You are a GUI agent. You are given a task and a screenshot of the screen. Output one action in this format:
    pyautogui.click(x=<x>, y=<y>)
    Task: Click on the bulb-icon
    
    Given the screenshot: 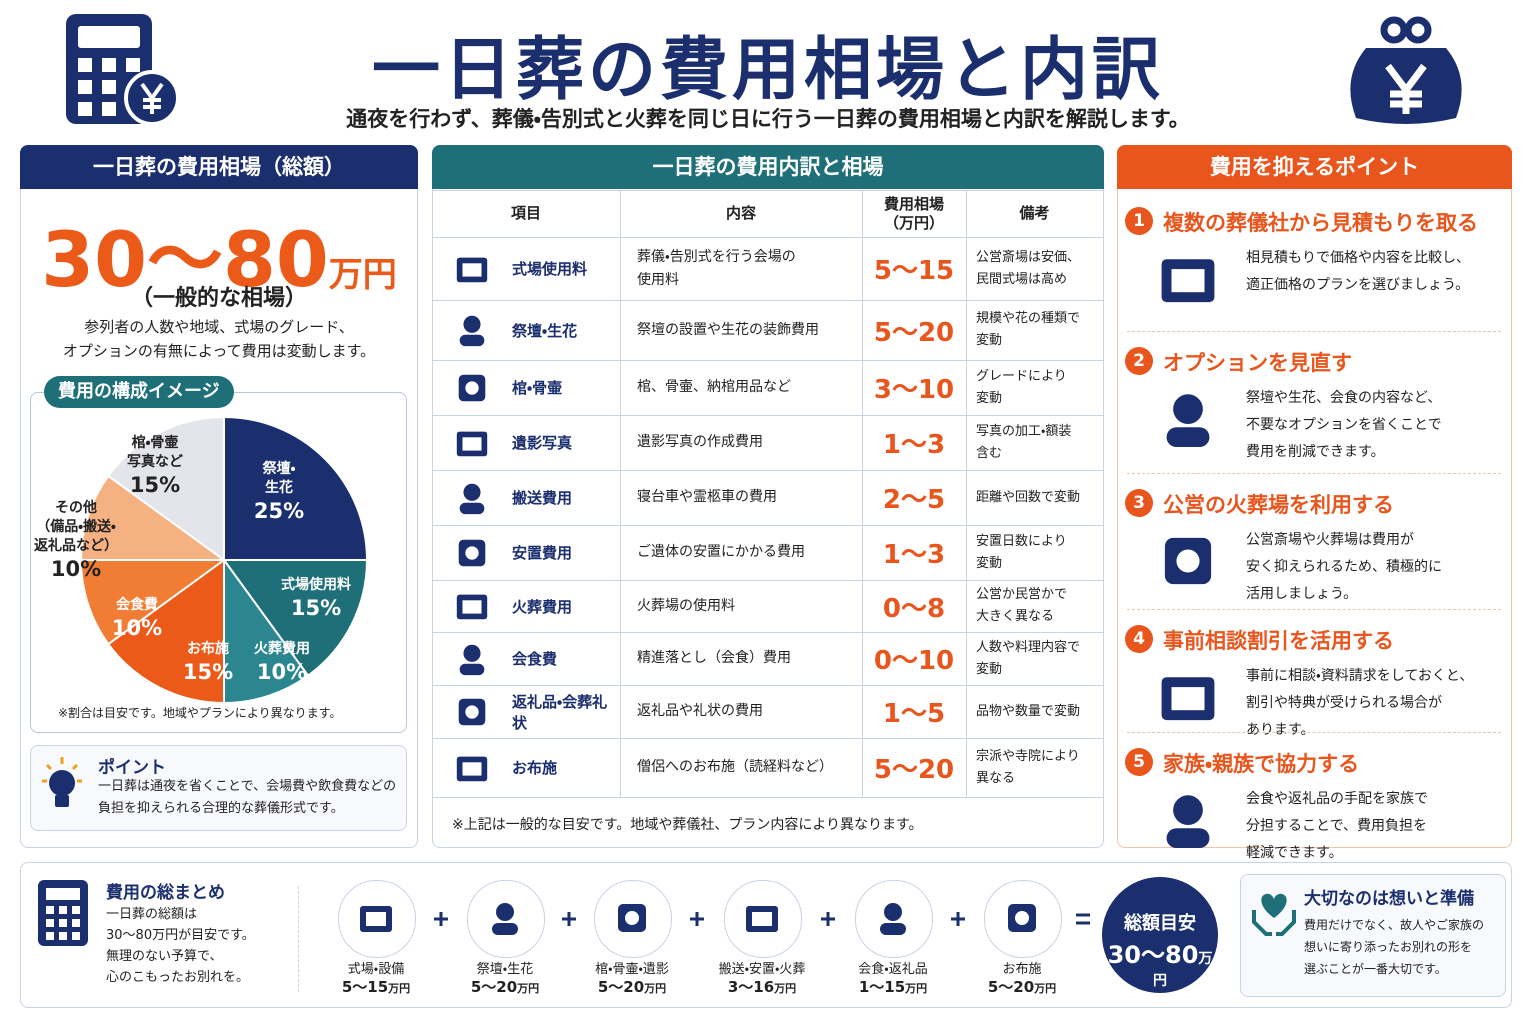 What is the action you would take?
    pyautogui.click(x=62, y=782)
    